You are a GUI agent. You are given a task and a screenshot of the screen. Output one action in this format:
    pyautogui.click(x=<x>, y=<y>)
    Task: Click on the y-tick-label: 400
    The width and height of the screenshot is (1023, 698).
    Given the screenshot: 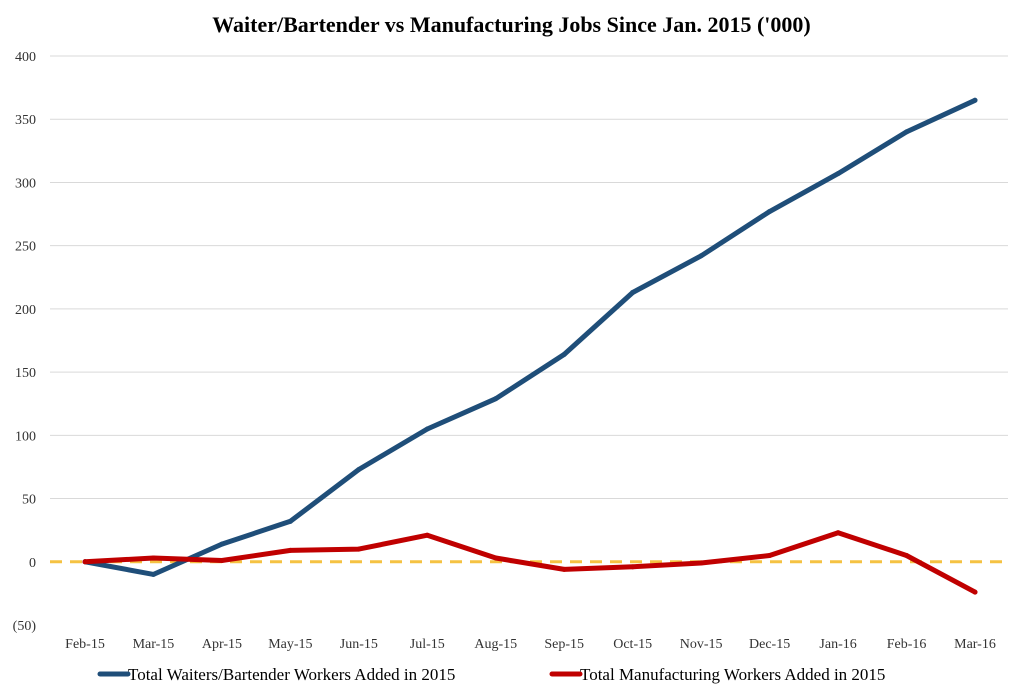 What is the action you would take?
    pyautogui.click(x=25, y=57)
    